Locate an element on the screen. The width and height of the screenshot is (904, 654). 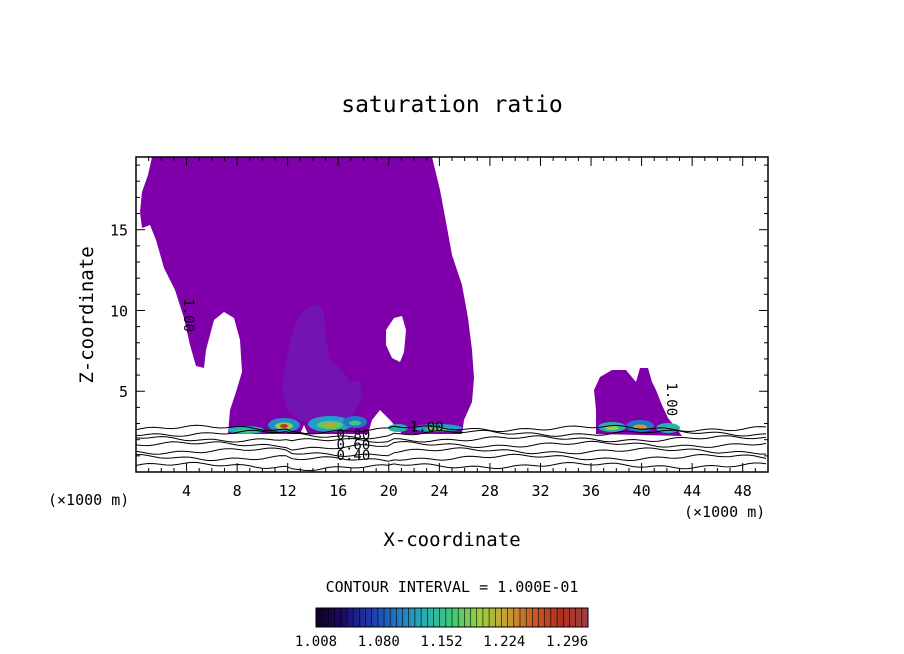
x-tick-label: 32 is located at coordinates (540, 491).